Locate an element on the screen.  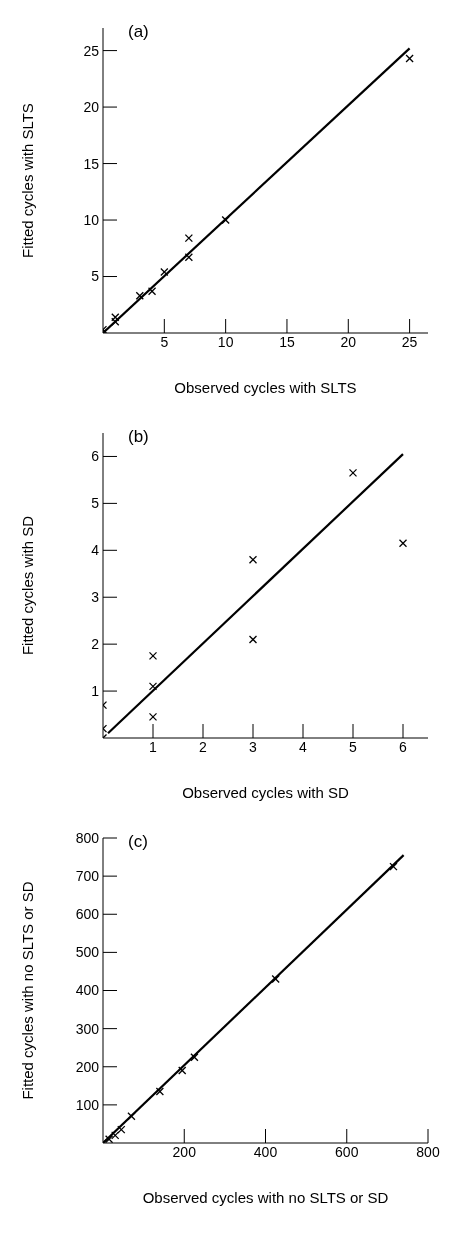
x-tick-label: 200 is located at coordinates (184, 1151).